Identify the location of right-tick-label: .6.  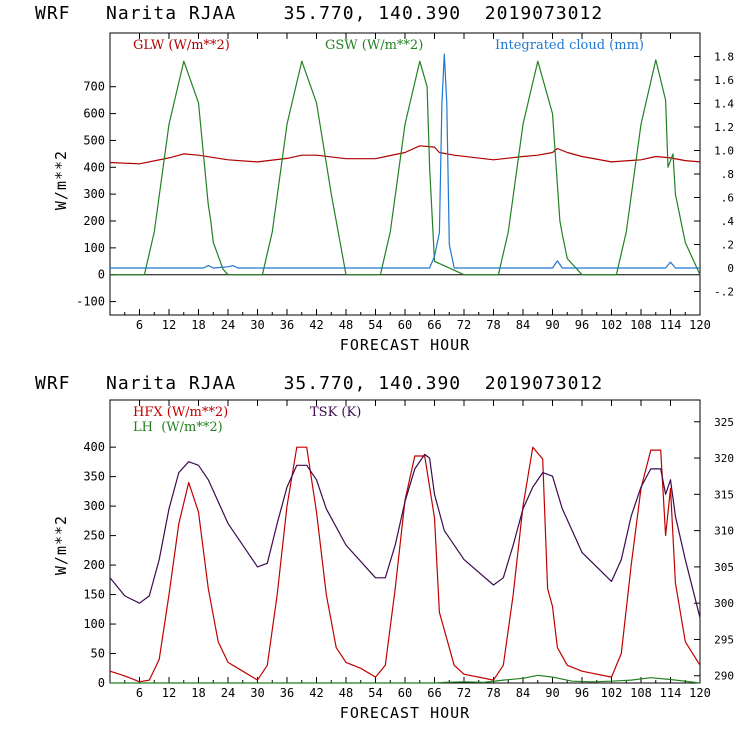
(727, 198).